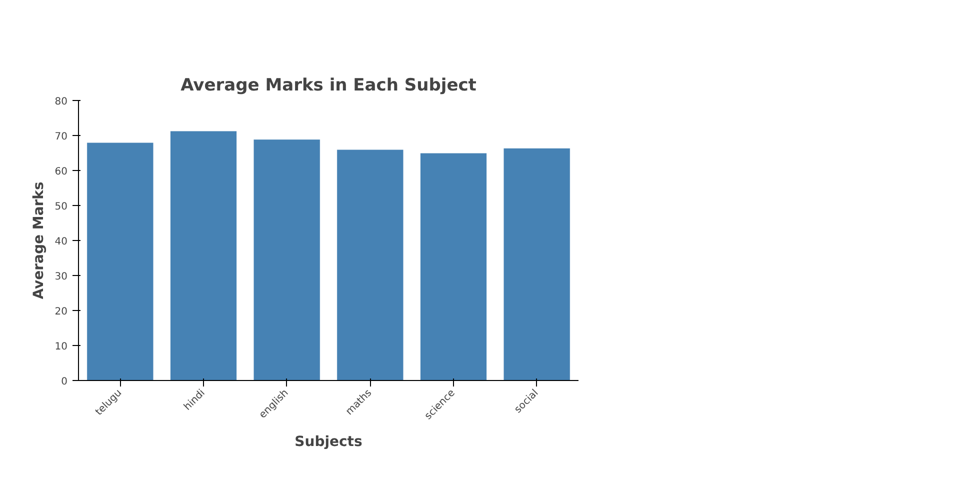 The image size is (960, 500). I want to click on y-tick-label: 60, so click(61, 172).